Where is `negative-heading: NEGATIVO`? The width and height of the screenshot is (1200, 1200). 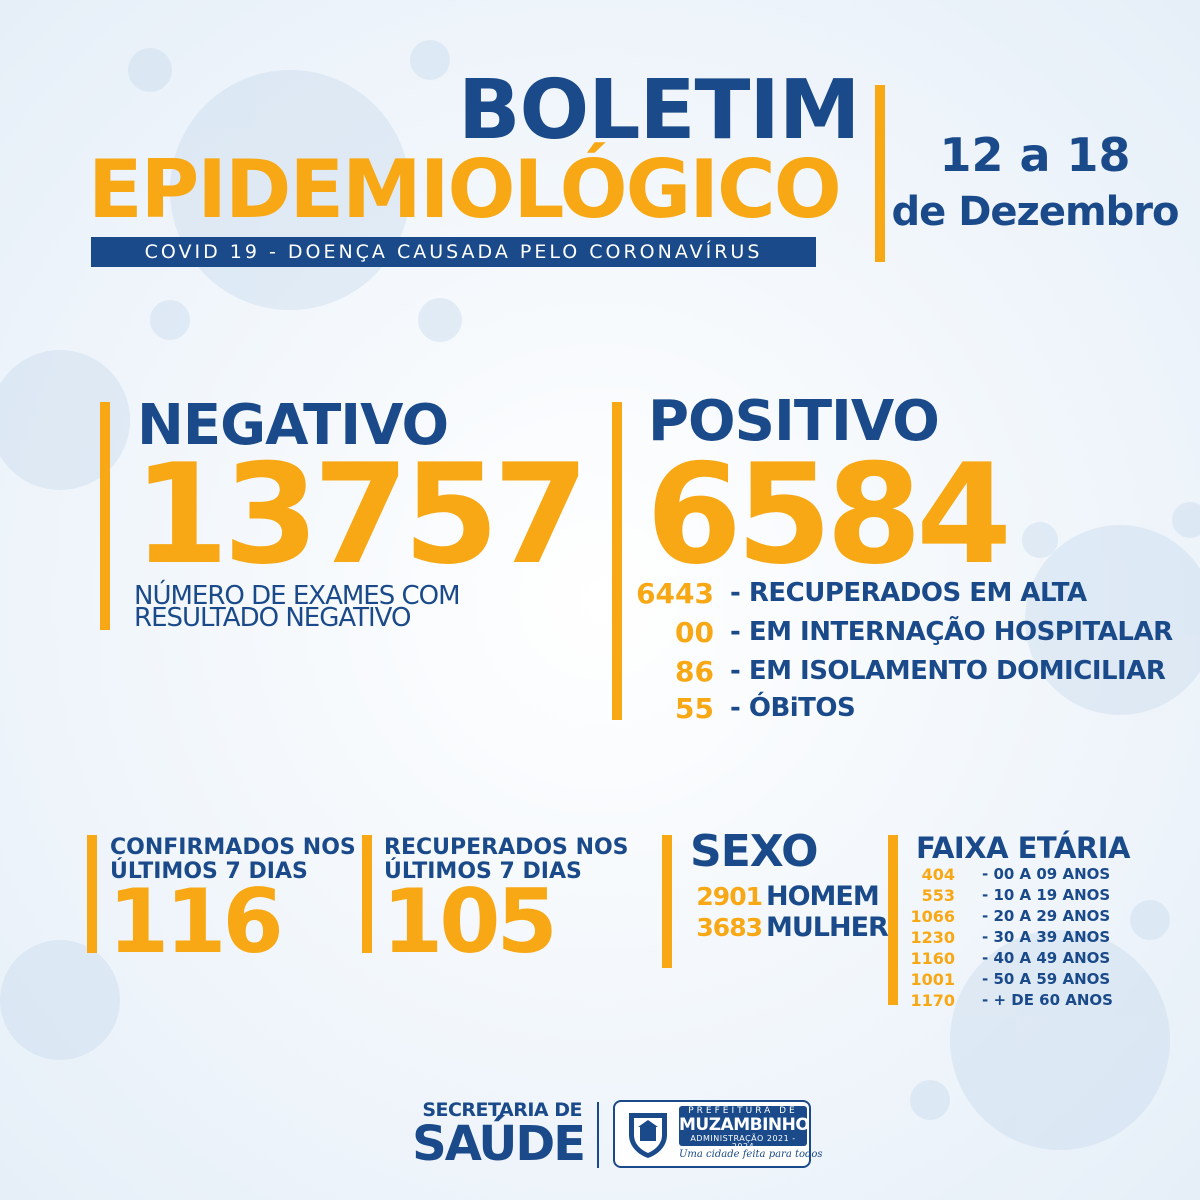 negative-heading: NEGATIVO is located at coordinates (293, 425).